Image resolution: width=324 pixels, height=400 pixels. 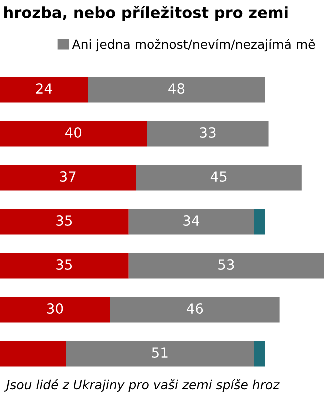 I want to click on data-label: 40, so click(x=73, y=133).